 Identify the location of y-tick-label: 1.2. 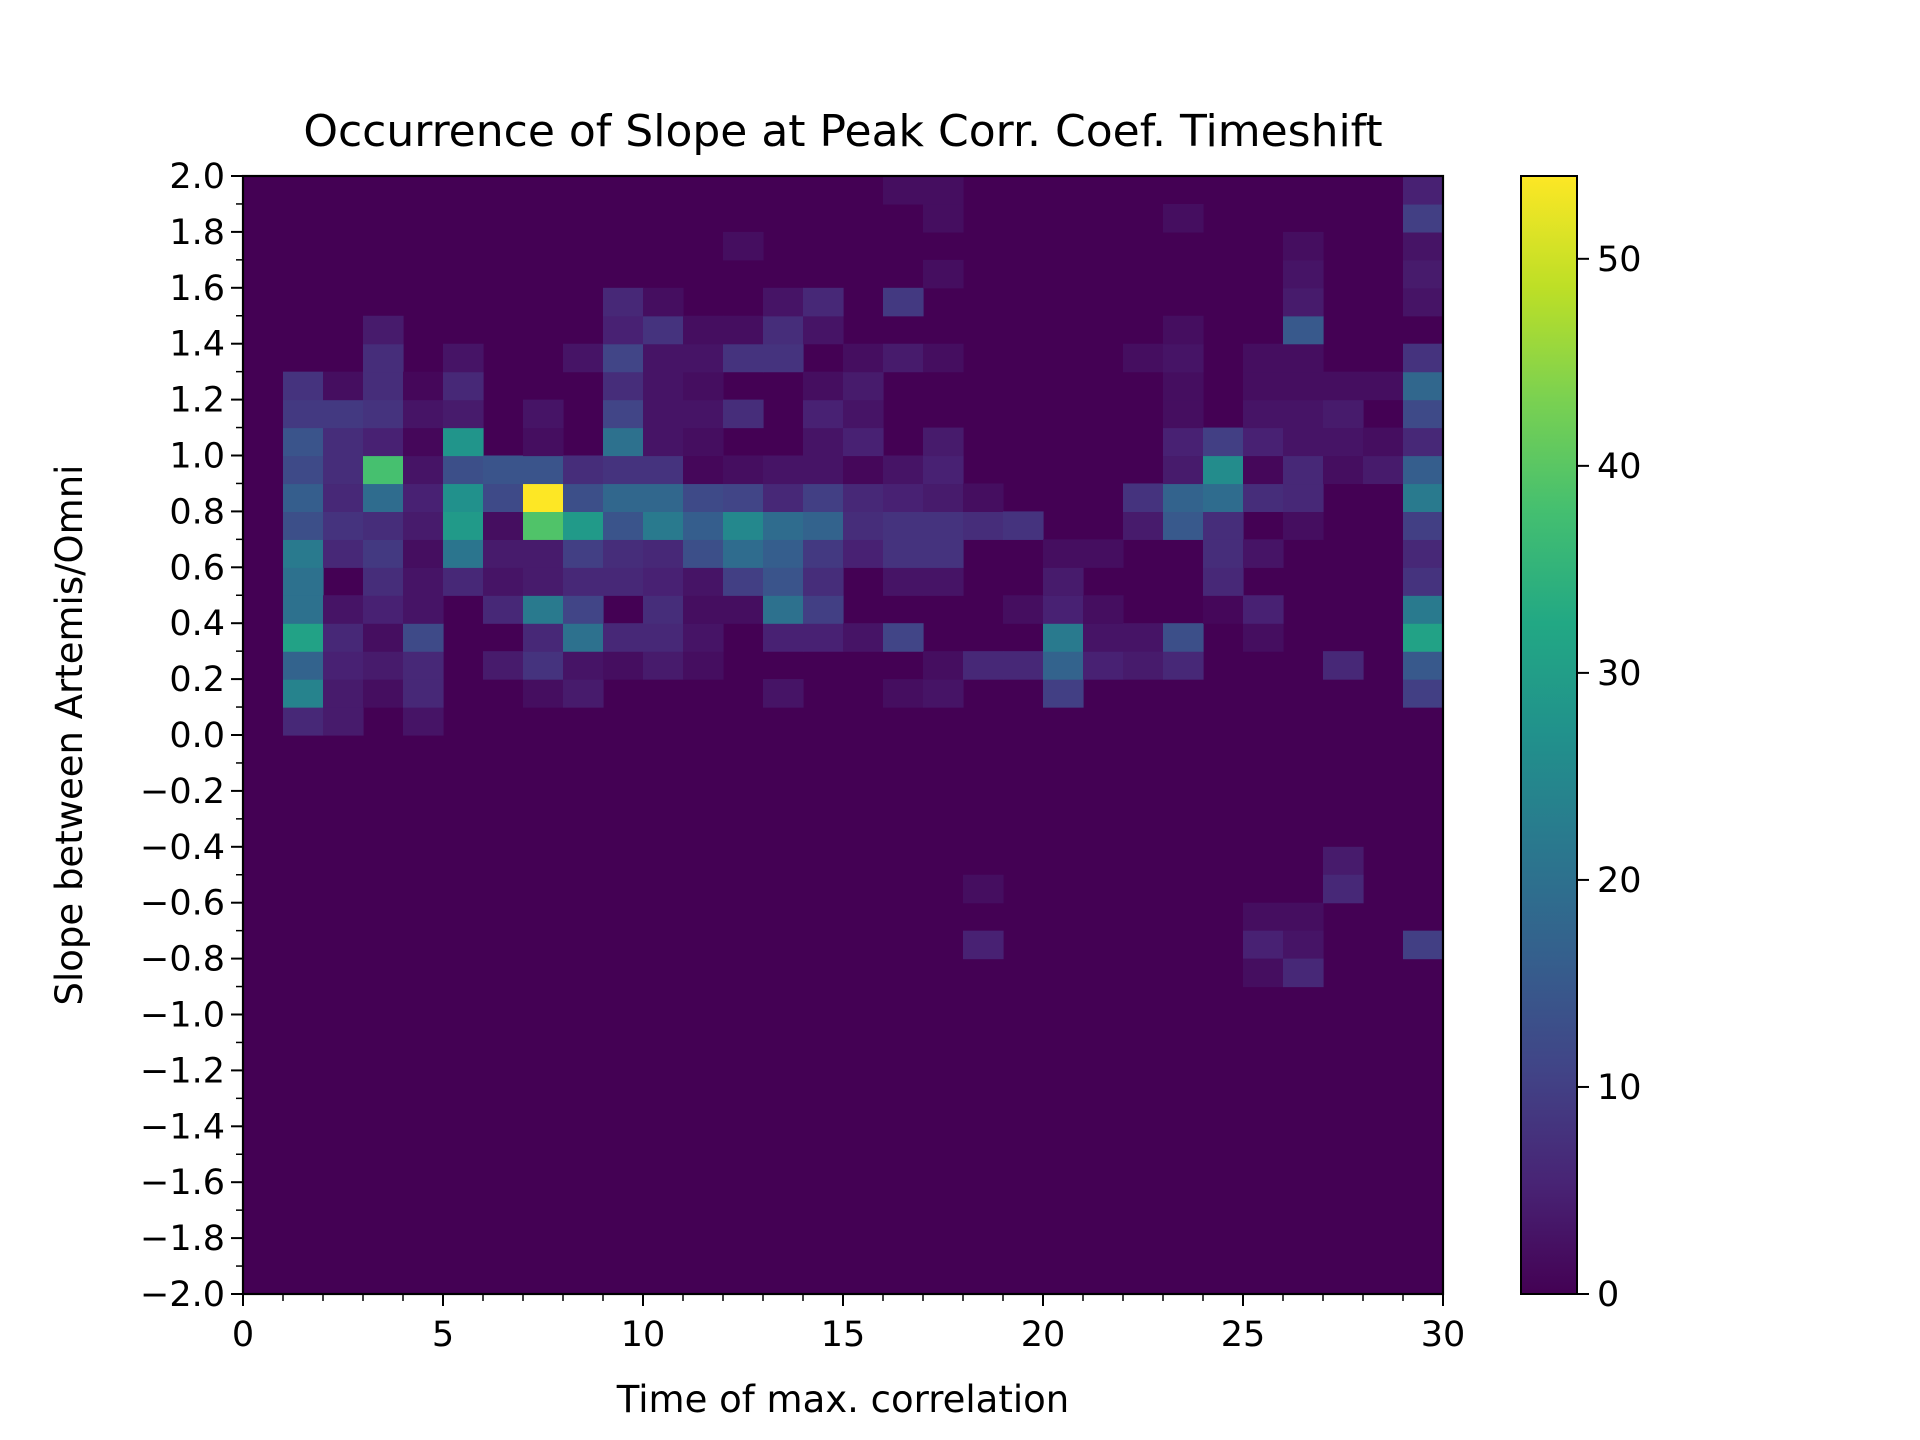
(197, 401).